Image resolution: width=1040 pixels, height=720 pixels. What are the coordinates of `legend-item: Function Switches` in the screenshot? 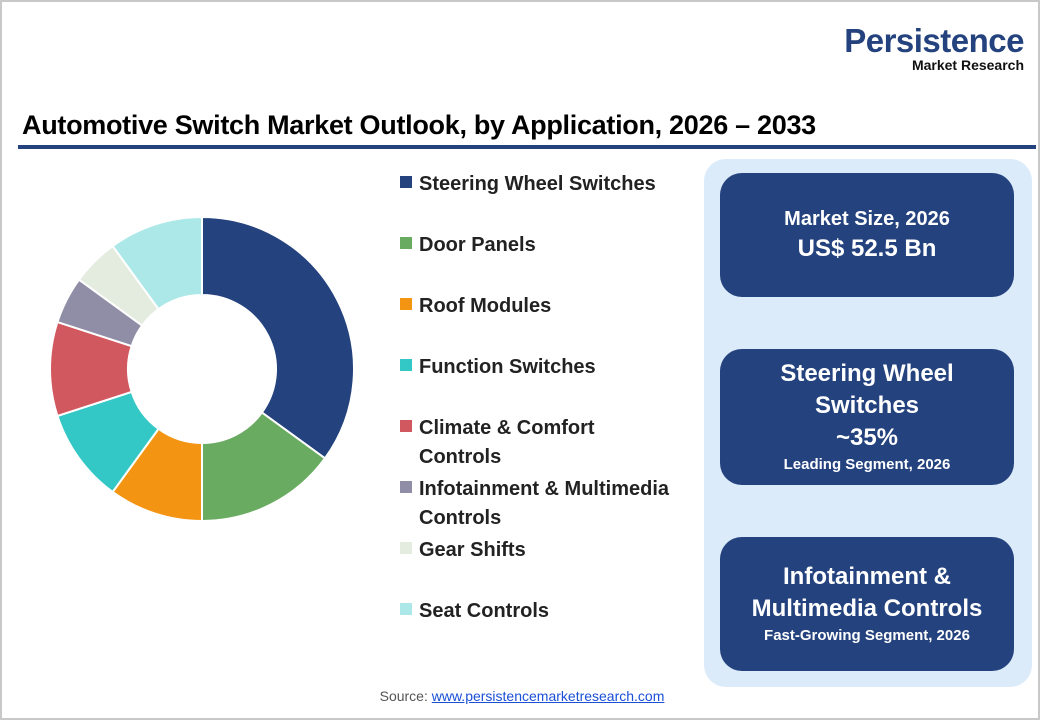 It's located at (550, 367).